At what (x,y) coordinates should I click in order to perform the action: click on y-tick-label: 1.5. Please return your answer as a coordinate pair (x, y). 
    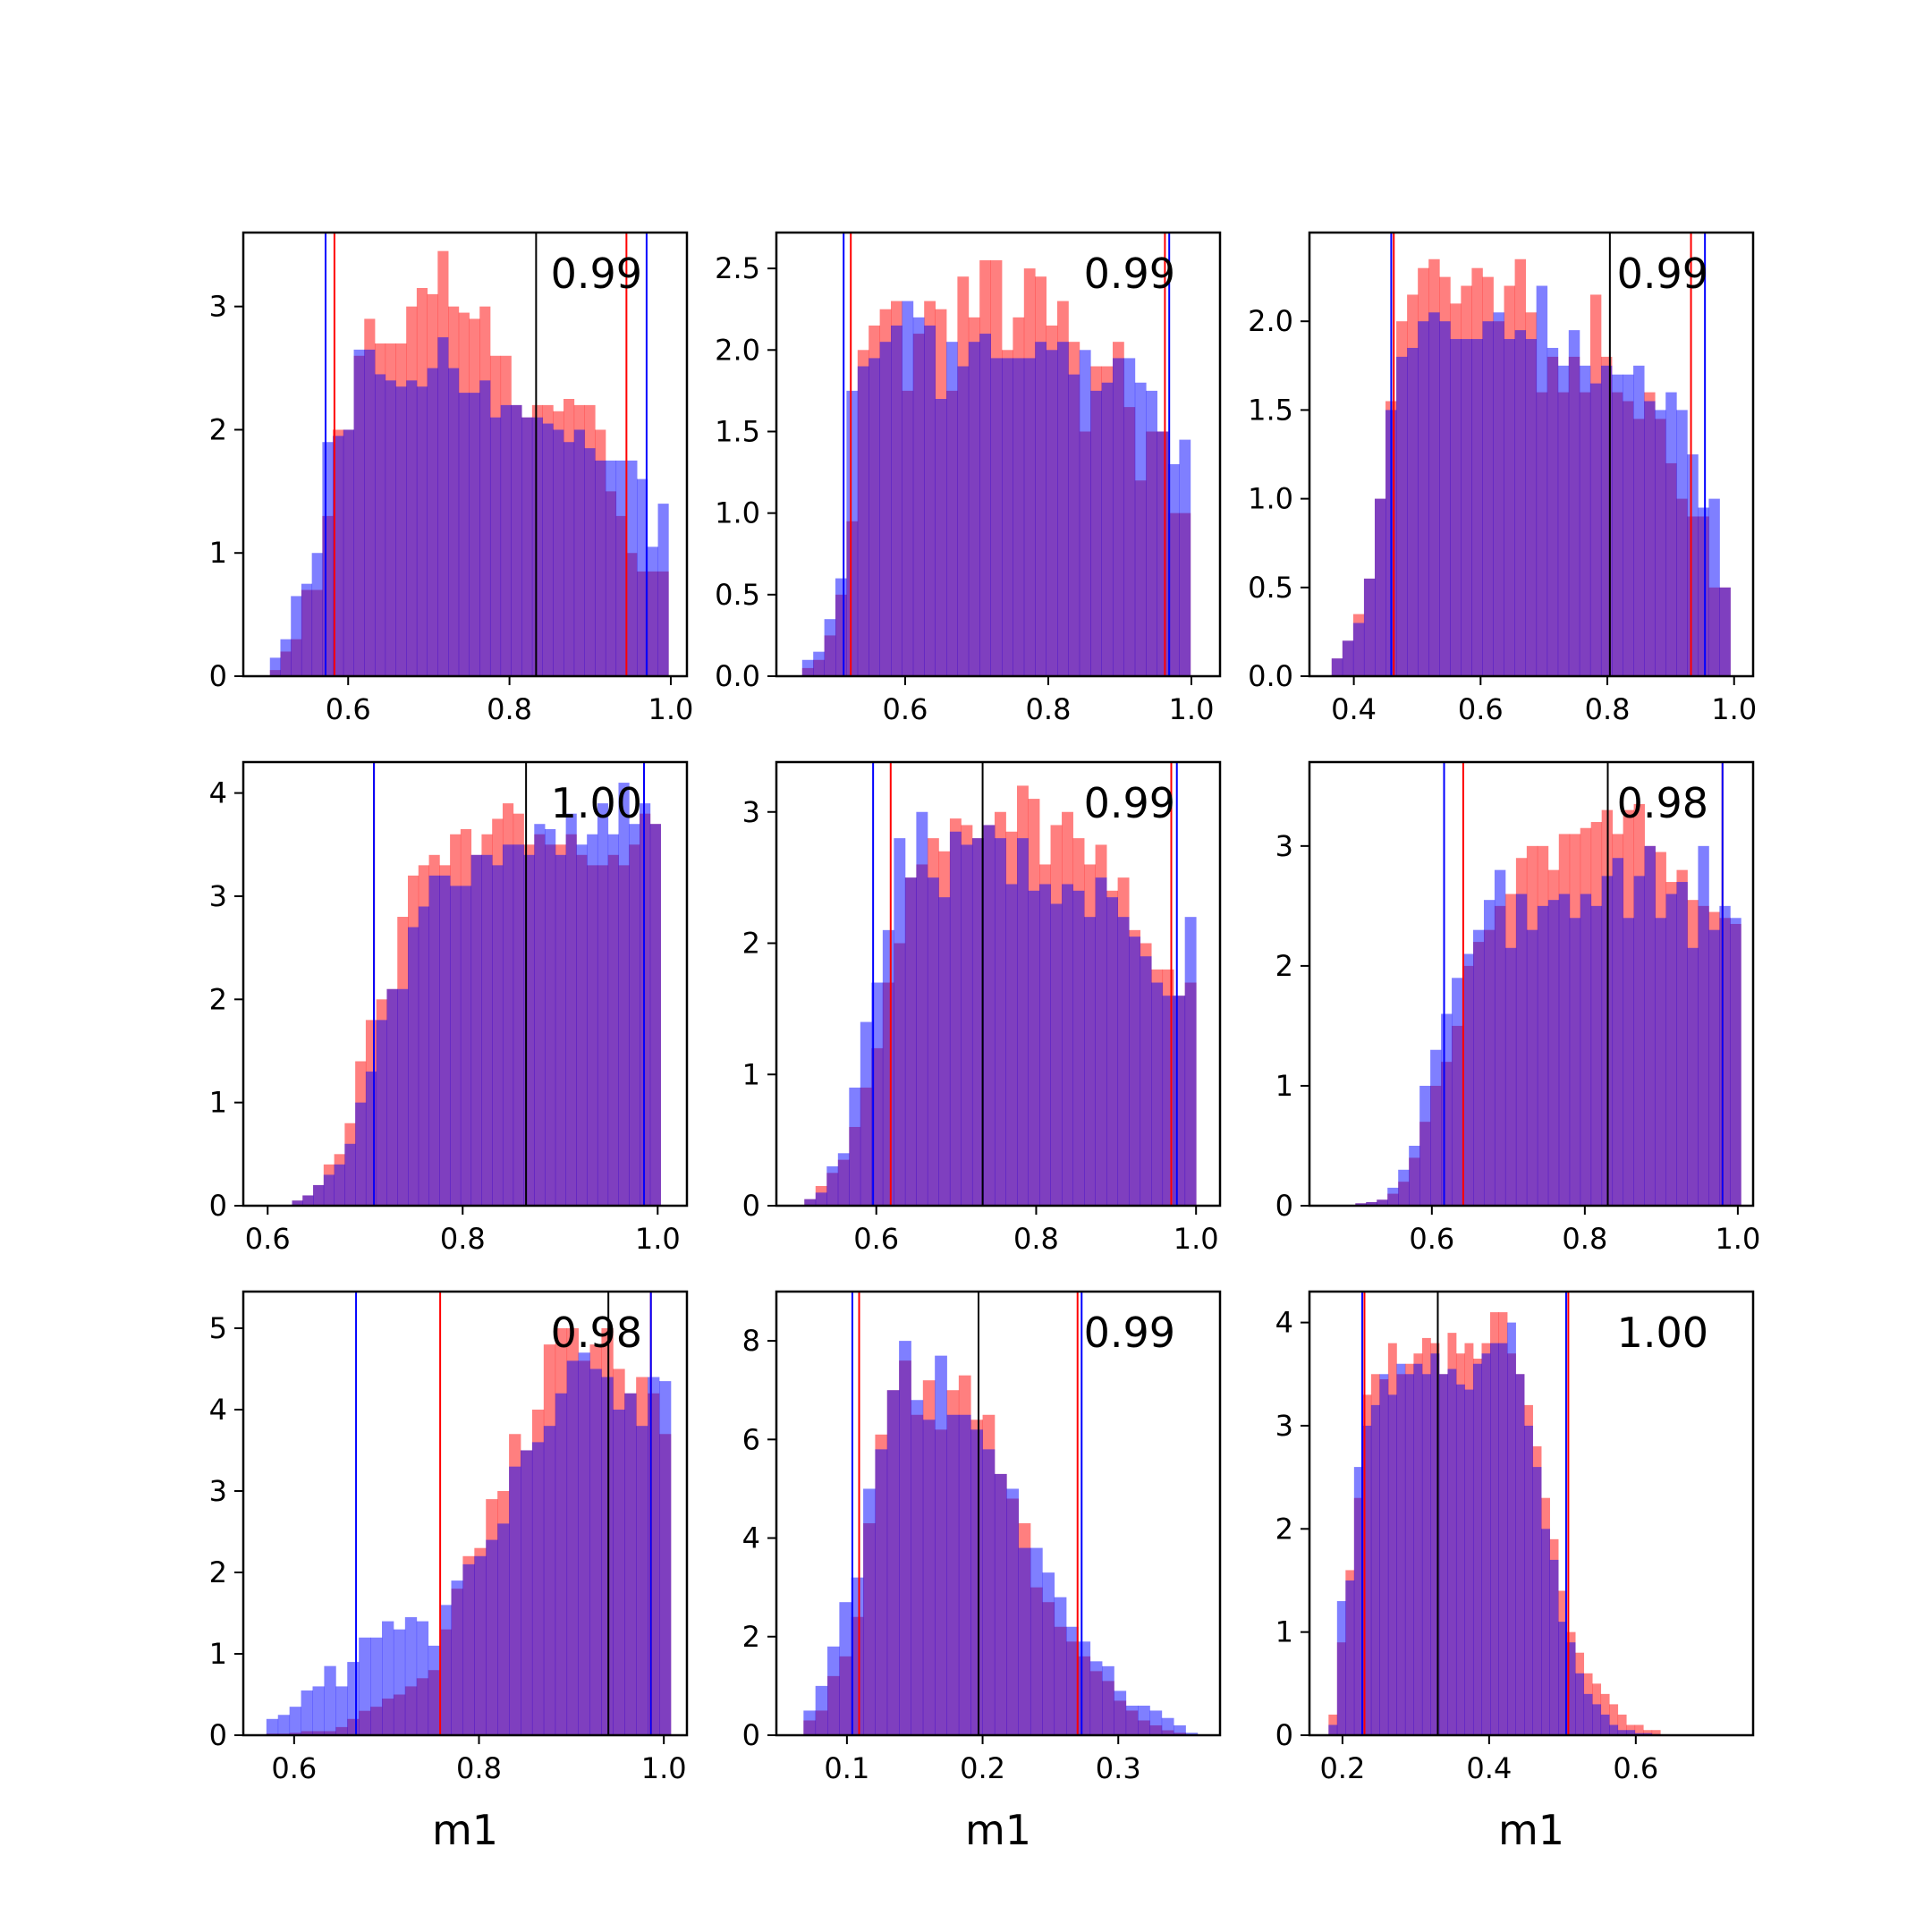
    Looking at the image, I should click on (737, 431).